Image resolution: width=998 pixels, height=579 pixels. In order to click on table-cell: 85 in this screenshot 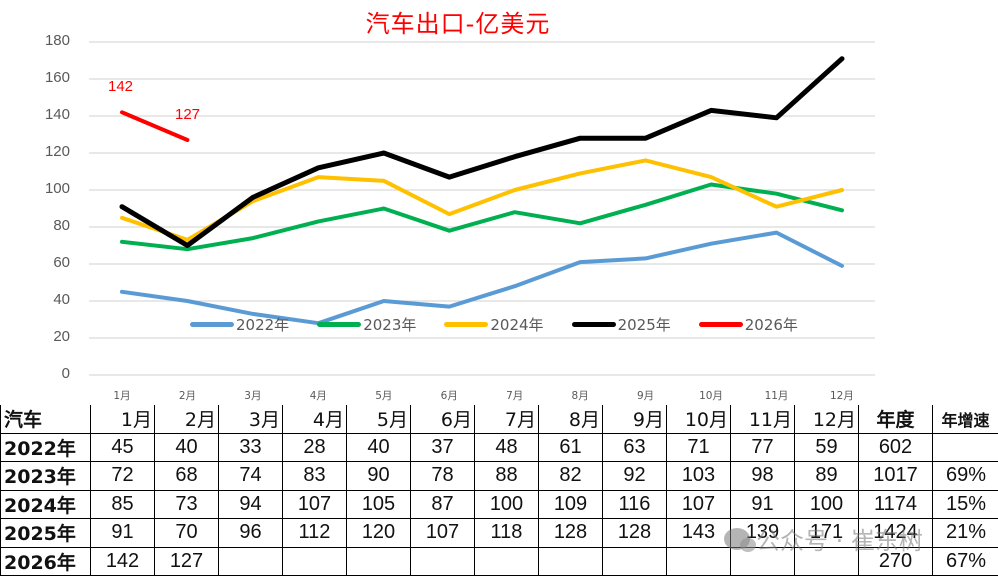, I will do `click(122, 504)`.